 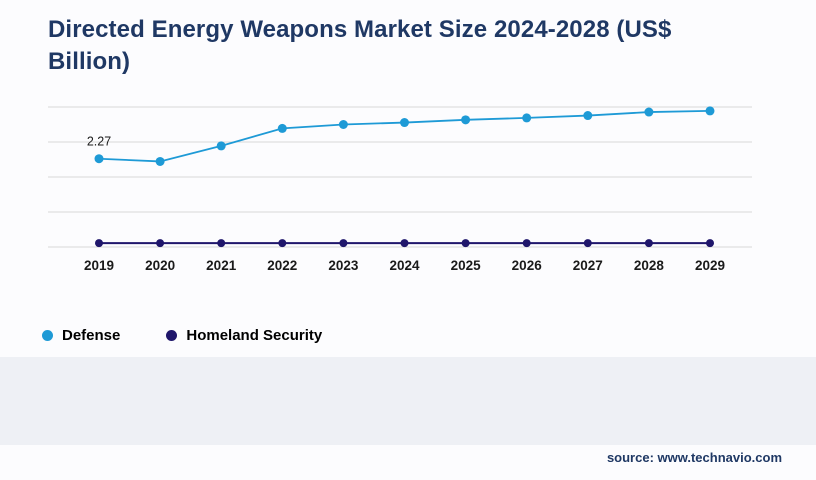 I want to click on source-attribution: source: www.technavio.com, so click(x=694, y=457).